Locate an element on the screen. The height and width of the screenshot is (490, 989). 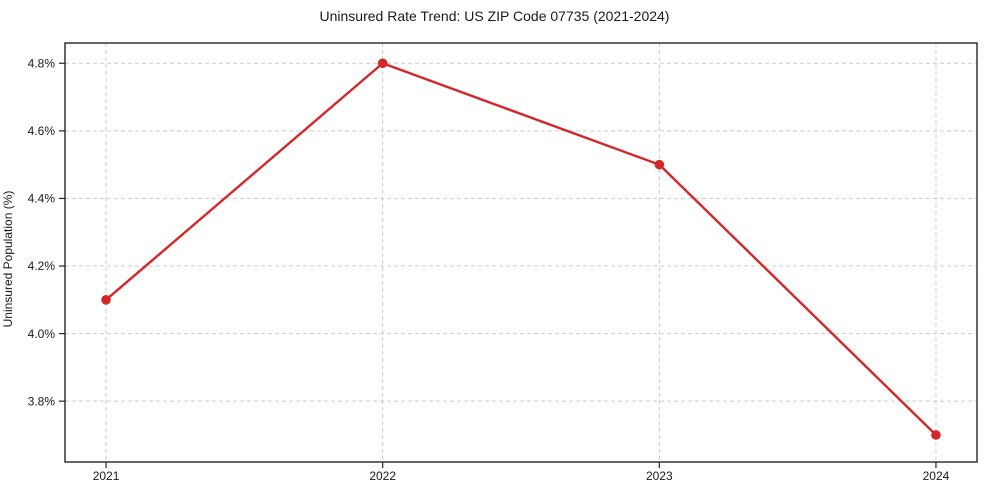
y-tick-label: 4.2% is located at coordinates (42, 266).